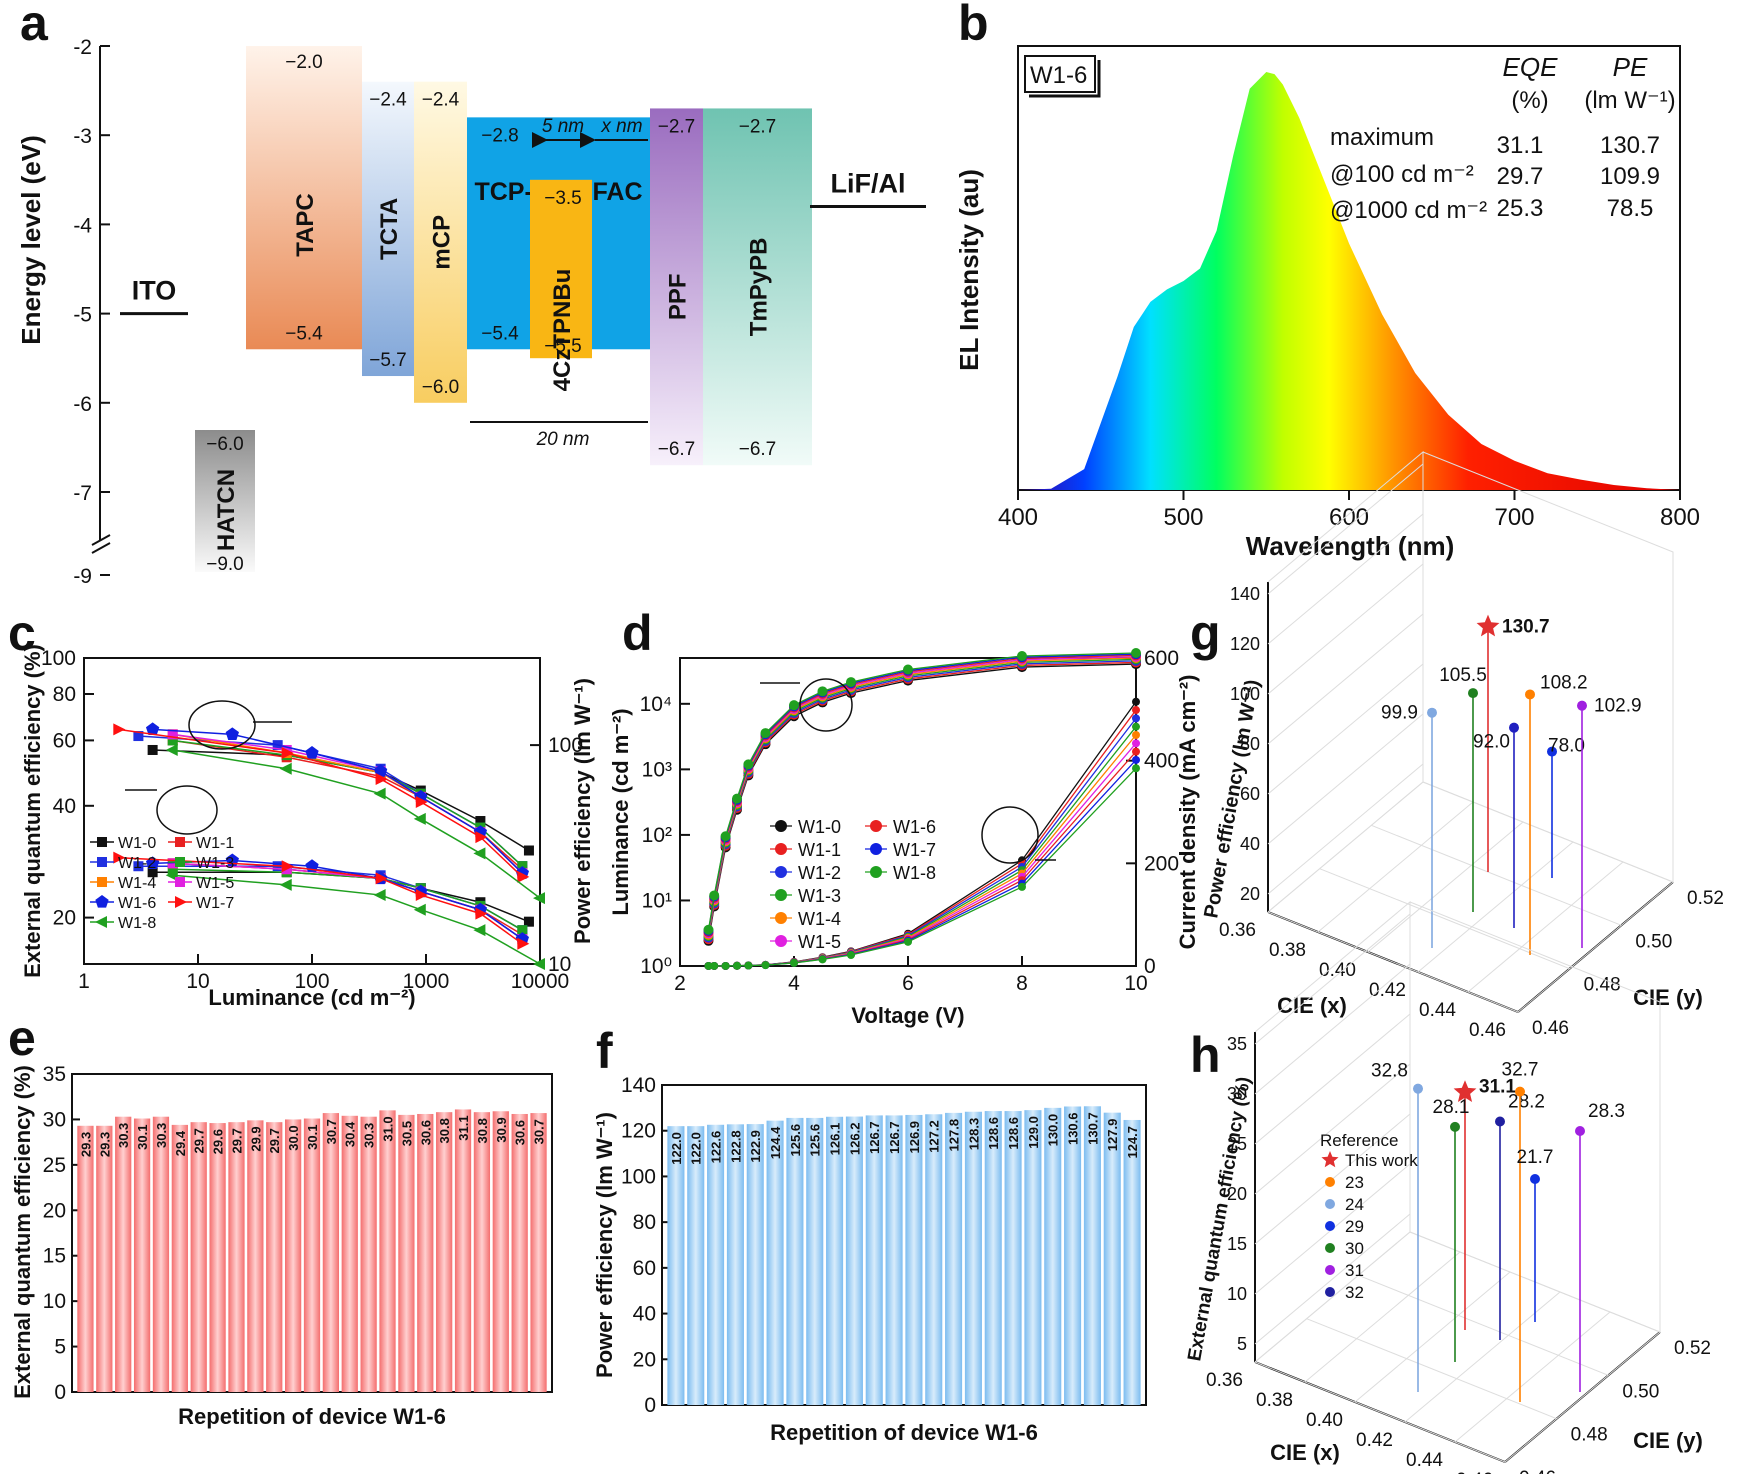 Image resolution: width=1750 pixels, height=1474 pixels. What do you see at coordinates (1463, 675) in the screenshot?
I see `point-label: 105.5` at bounding box center [1463, 675].